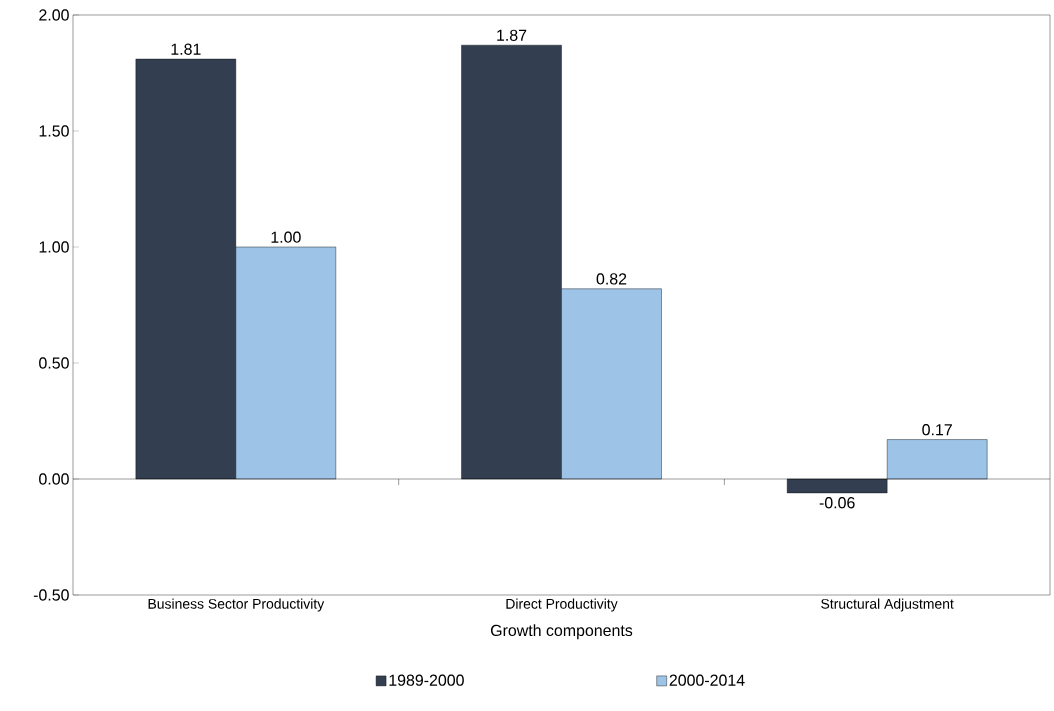  What do you see at coordinates (561, 632) in the screenshot?
I see `x-axis-title: Growth components` at bounding box center [561, 632].